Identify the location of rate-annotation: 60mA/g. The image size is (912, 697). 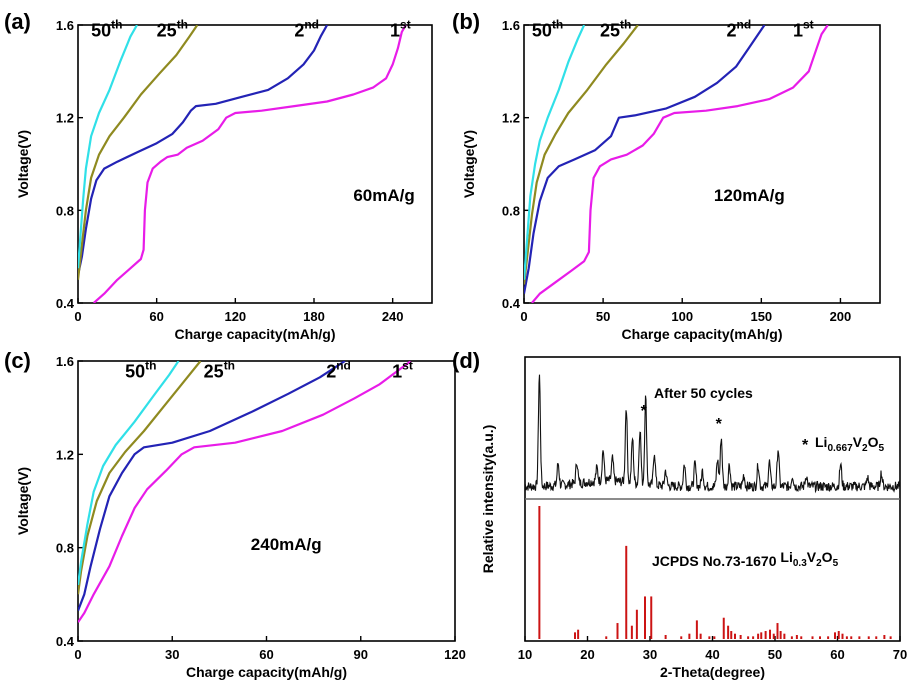
(383, 195).